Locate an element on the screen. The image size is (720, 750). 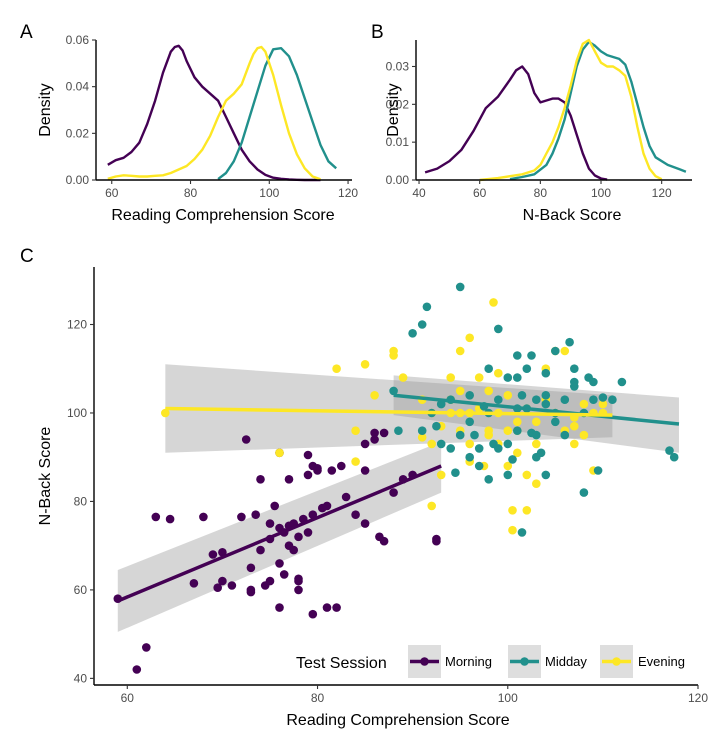
y-tick-label: 0.02 is located at coordinates (78, 133).